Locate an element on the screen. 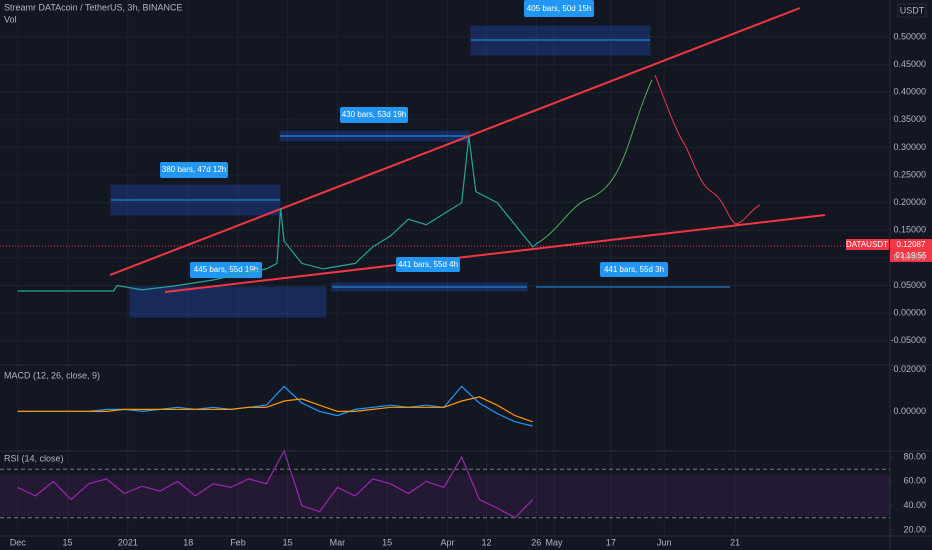  y-tick-label: 0.02000 is located at coordinates (909, 369).